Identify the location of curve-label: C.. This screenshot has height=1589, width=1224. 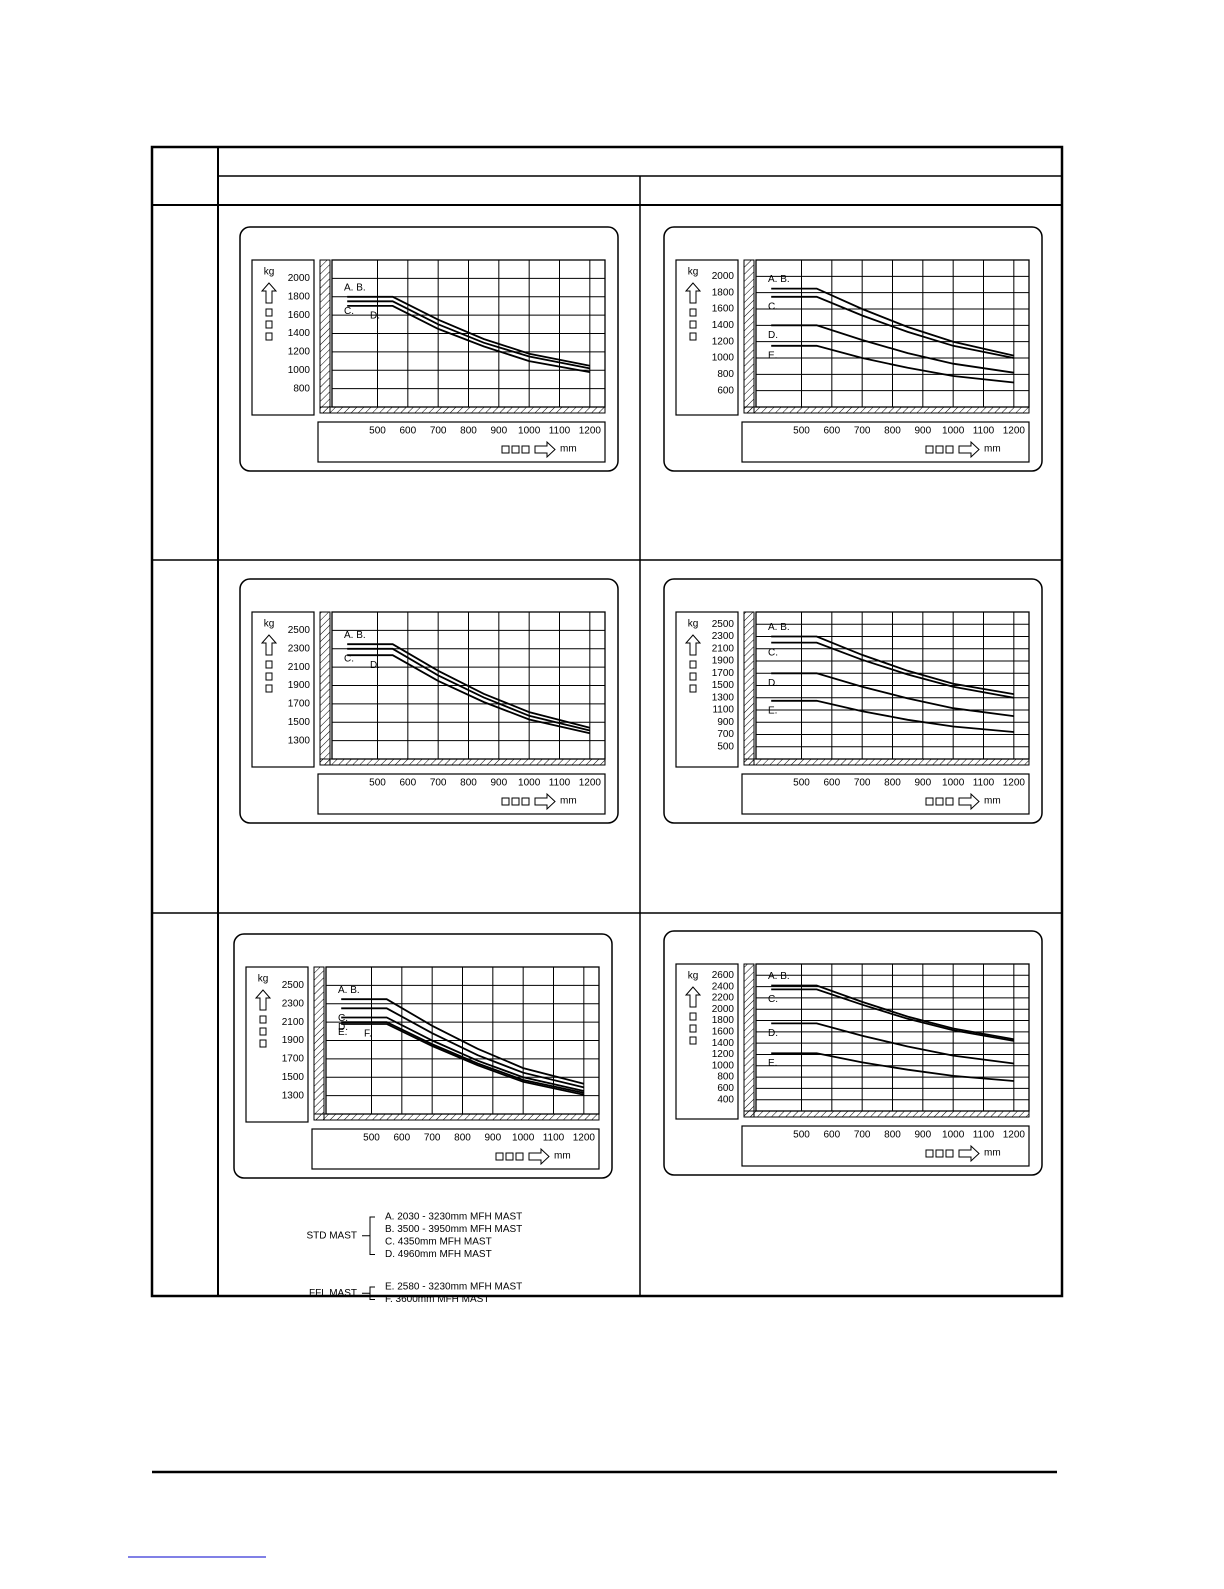
(343, 1018).